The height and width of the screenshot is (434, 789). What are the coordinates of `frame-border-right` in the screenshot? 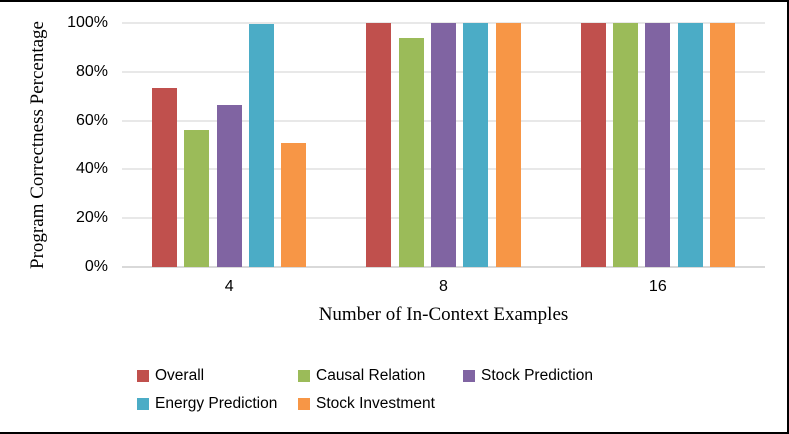 It's located at (788, 217).